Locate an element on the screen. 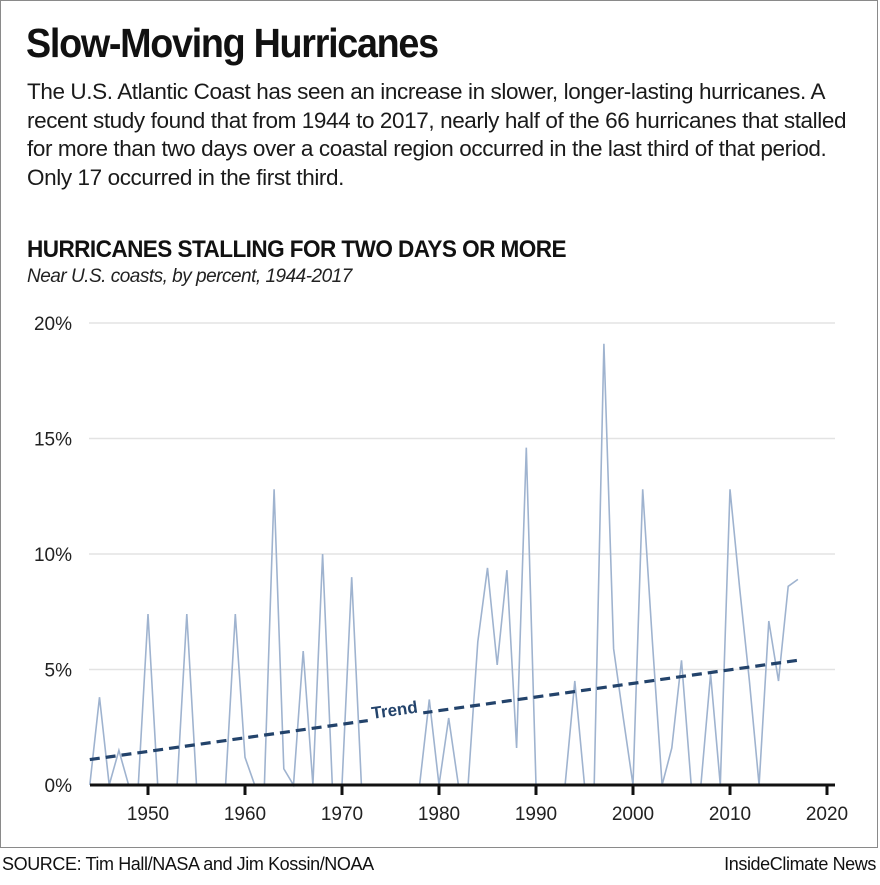  annotations: Trend is located at coordinates (394, 710).